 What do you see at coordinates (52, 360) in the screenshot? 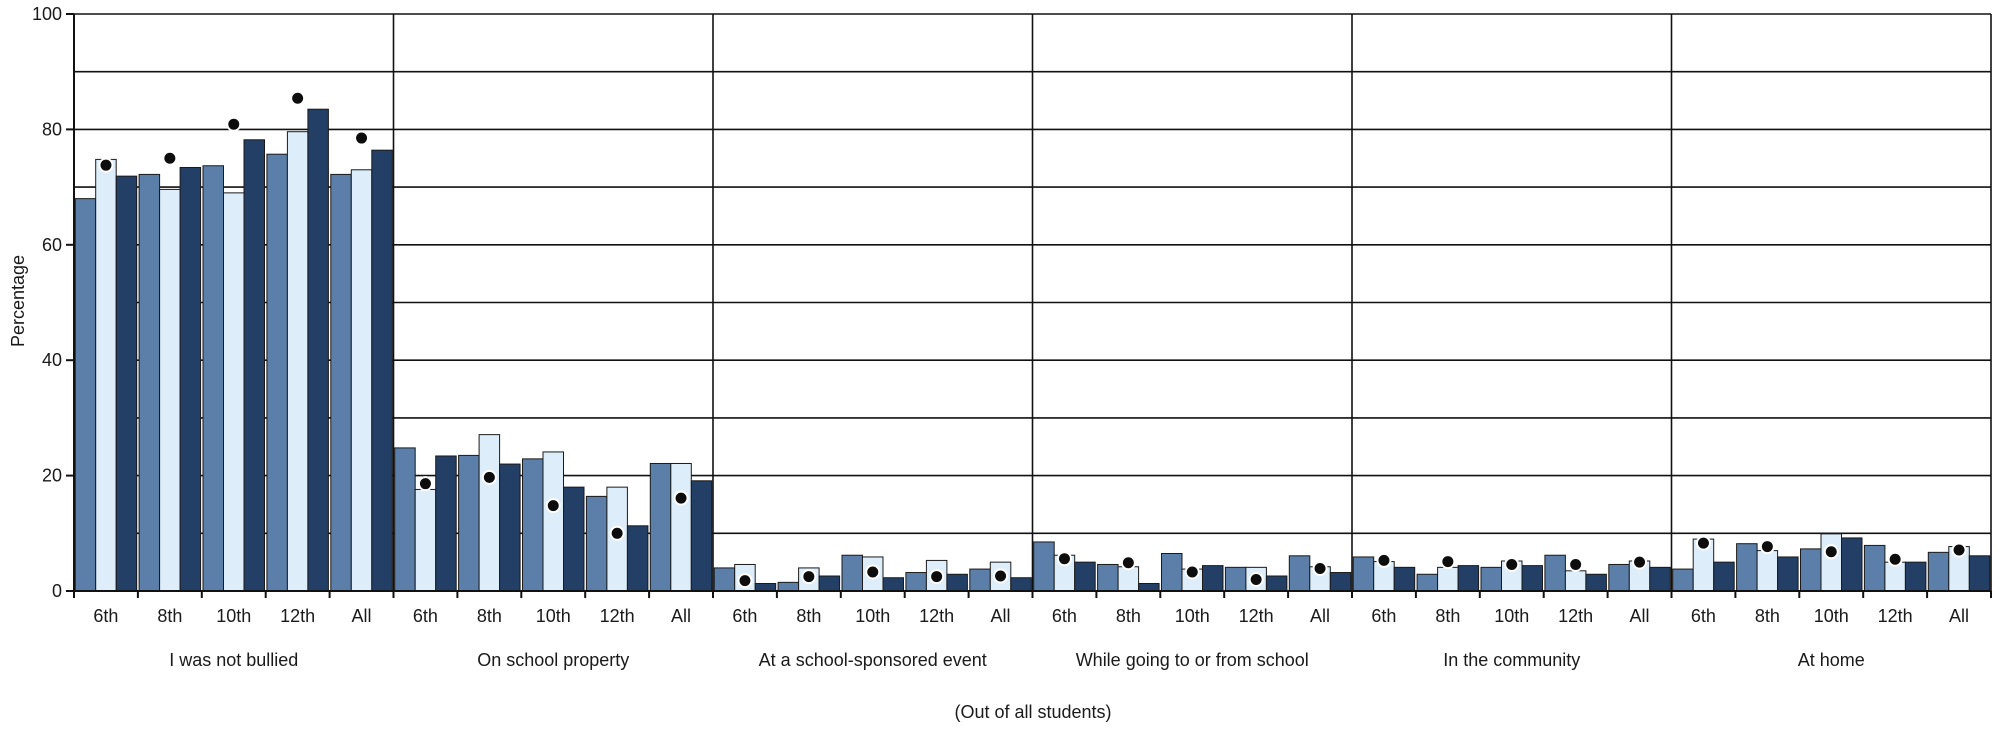
I see `y-tick-label: 40` at bounding box center [52, 360].